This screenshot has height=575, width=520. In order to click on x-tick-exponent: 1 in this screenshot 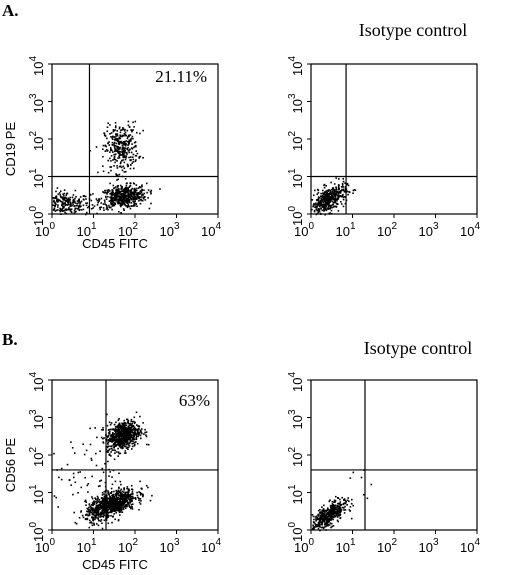, I will do `click(94, 226)`.